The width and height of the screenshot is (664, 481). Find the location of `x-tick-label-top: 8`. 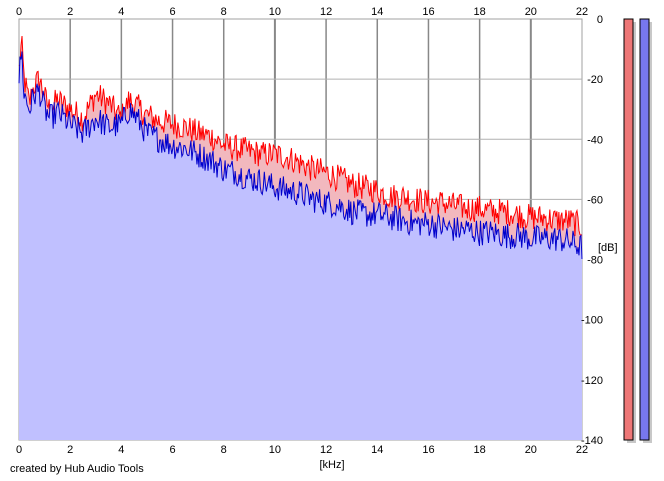

x-tick-label-top: 8 is located at coordinates (224, 12).